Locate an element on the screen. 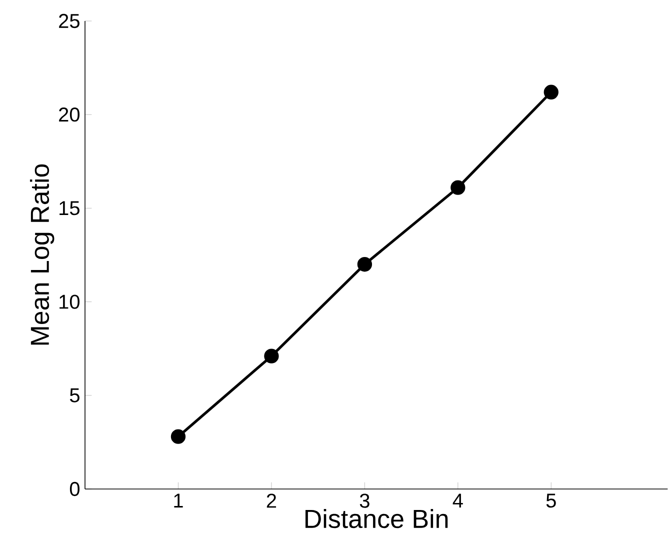 This screenshot has height=553, width=670. y-tick-label: 0 is located at coordinates (75, 489).